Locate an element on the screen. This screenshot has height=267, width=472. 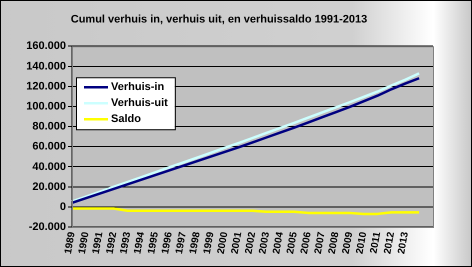
x-tick-label: 2013 is located at coordinates (403, 242).